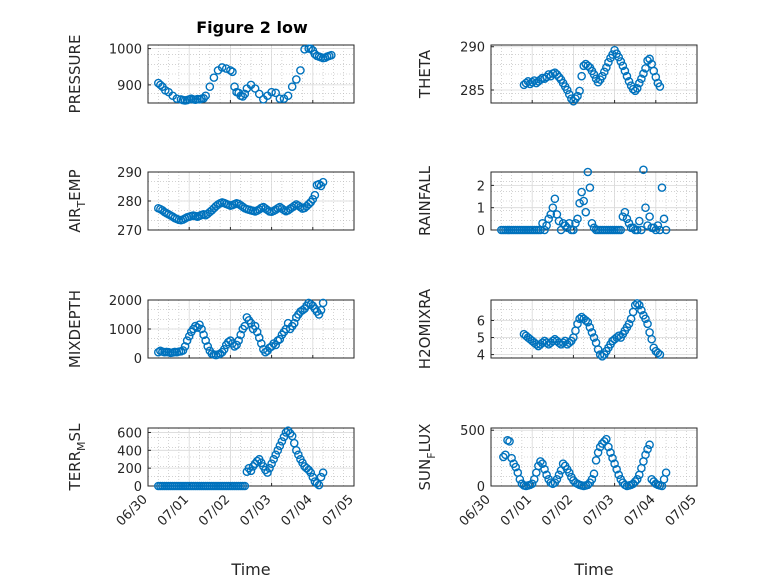 This screenshot has height=583, width=778. I want to click on pressure-series, so click(244, 74).